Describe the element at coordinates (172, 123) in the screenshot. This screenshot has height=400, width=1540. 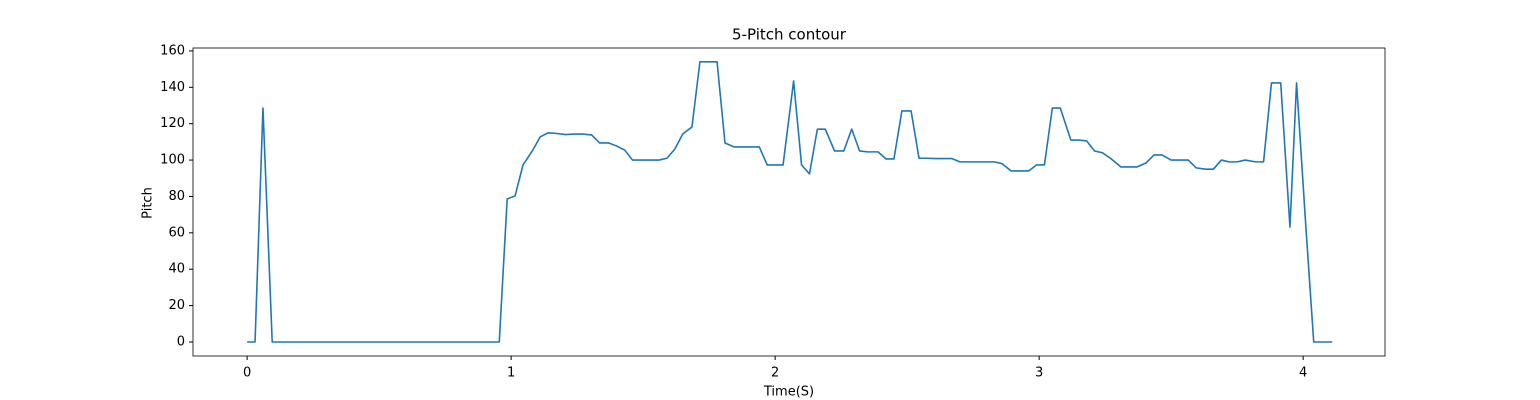
I see `y-tick-label: 120` at that location.